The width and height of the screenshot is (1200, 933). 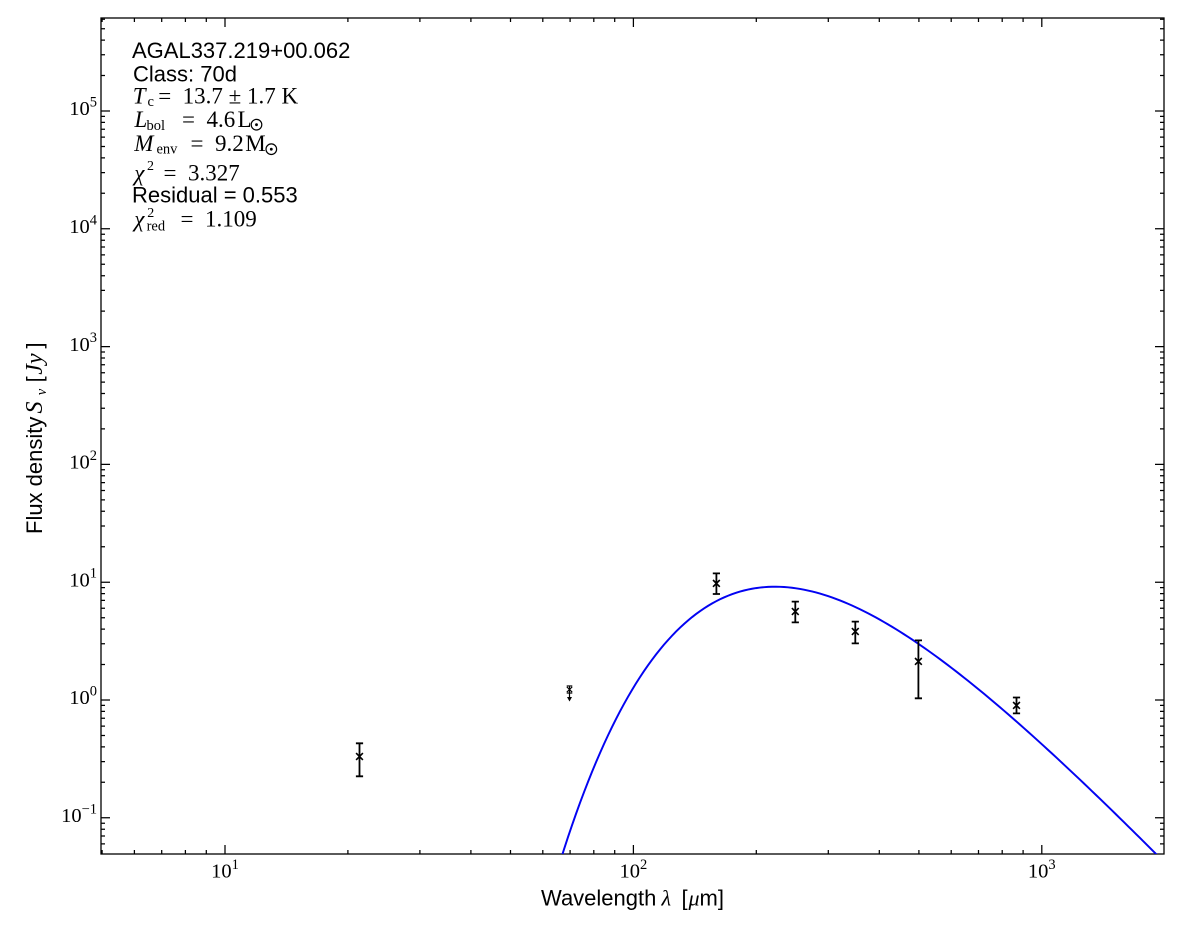 What do you see at coordinates (83, 697) in the screenshot?
I see `svg-text: 10⁰` at bounding box center [83, 697].